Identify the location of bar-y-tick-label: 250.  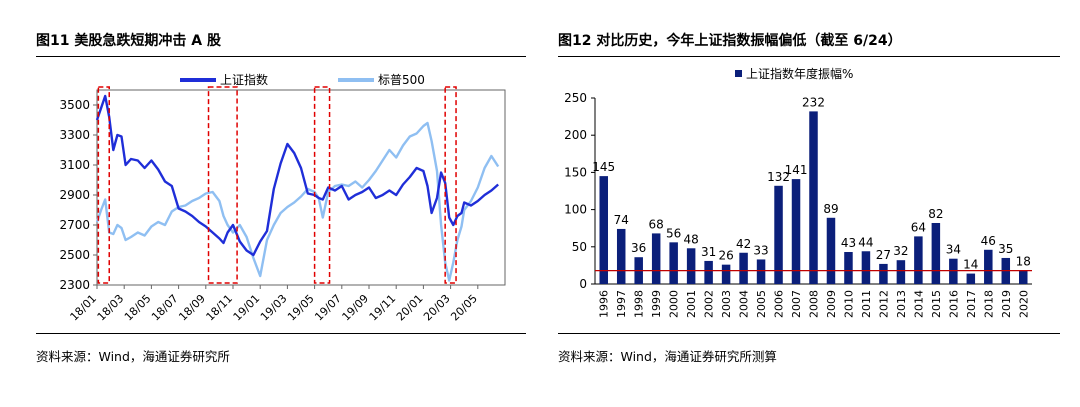
(575, 98).